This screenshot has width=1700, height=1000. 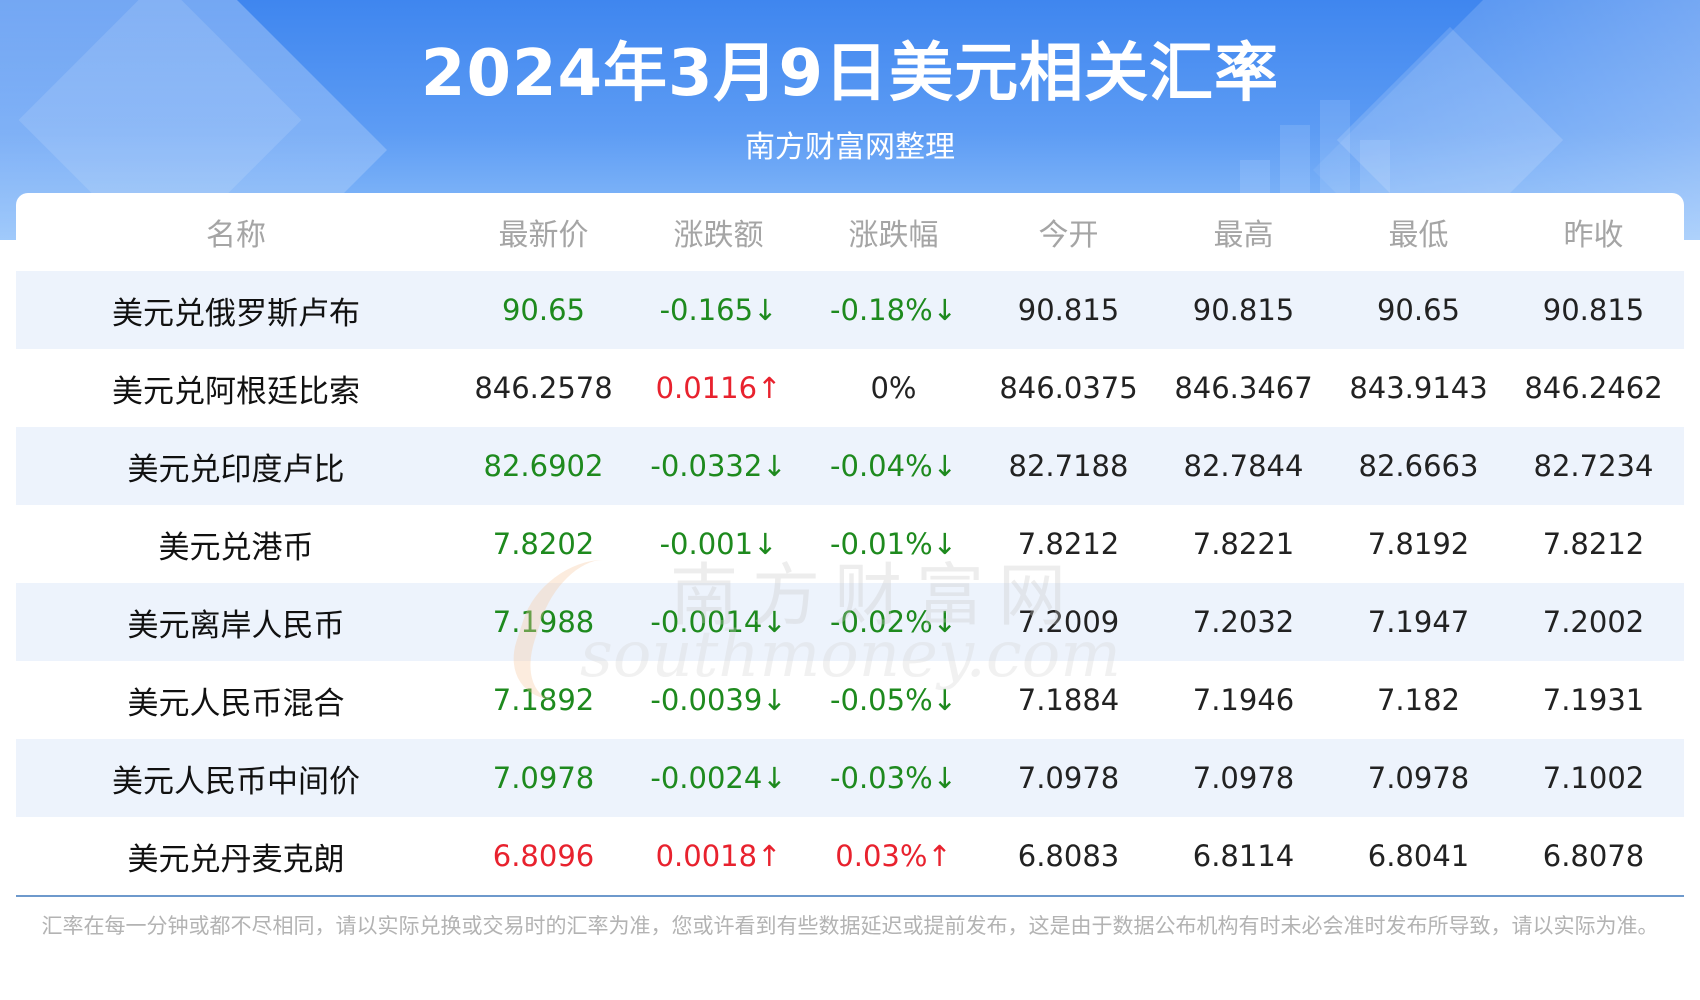 What do you see at coordinates (236, 781) in the screenshot?
I see `currency-pair-name: 美元人民币中间价` at bounding box center [236, 781].